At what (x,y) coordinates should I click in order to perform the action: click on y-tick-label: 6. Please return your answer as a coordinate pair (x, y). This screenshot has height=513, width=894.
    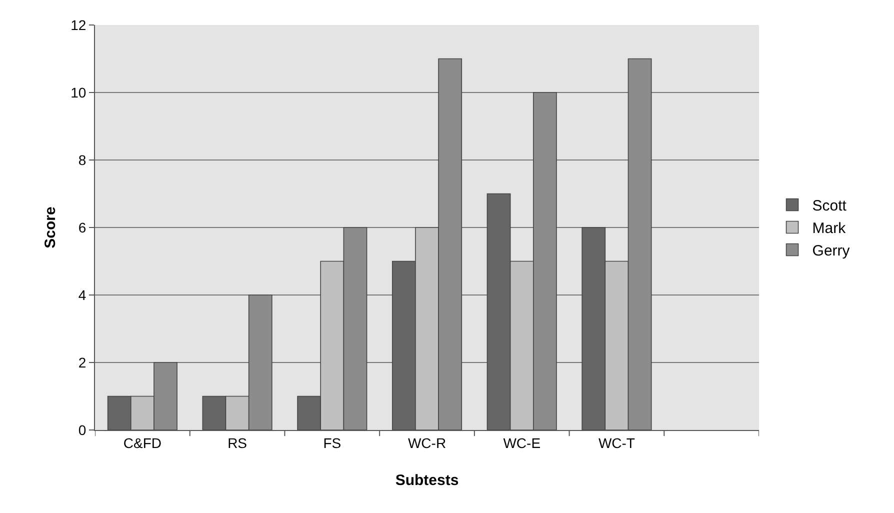
    Looking at the image, I should click on (82, 227).